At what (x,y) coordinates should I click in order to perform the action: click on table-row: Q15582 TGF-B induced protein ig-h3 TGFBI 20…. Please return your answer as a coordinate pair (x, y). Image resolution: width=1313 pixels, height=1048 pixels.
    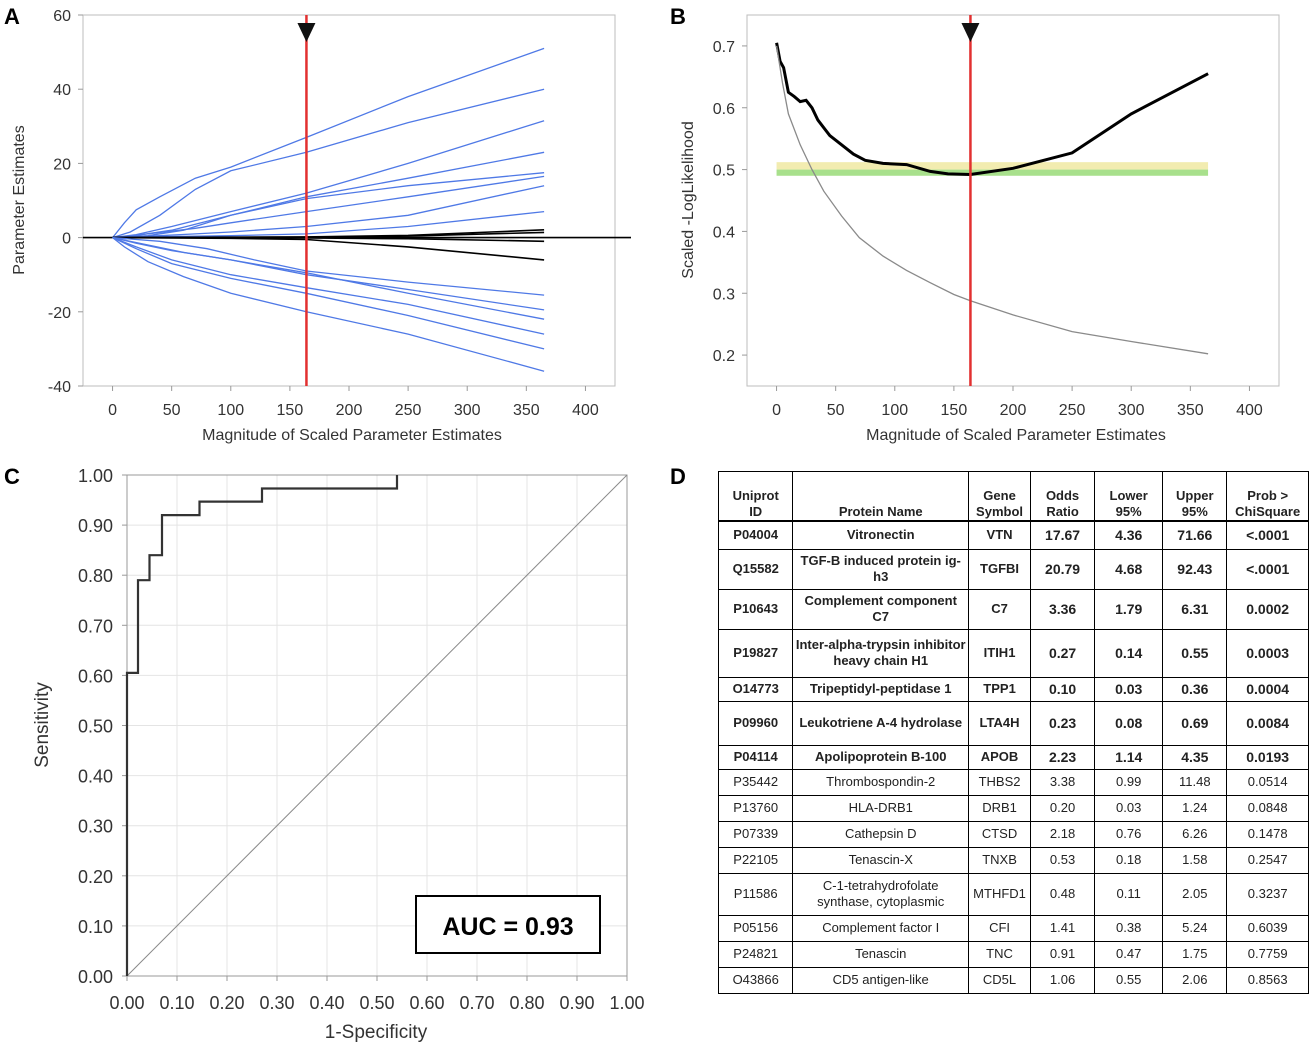
    Looking at the image, I should click on (1013, 569).